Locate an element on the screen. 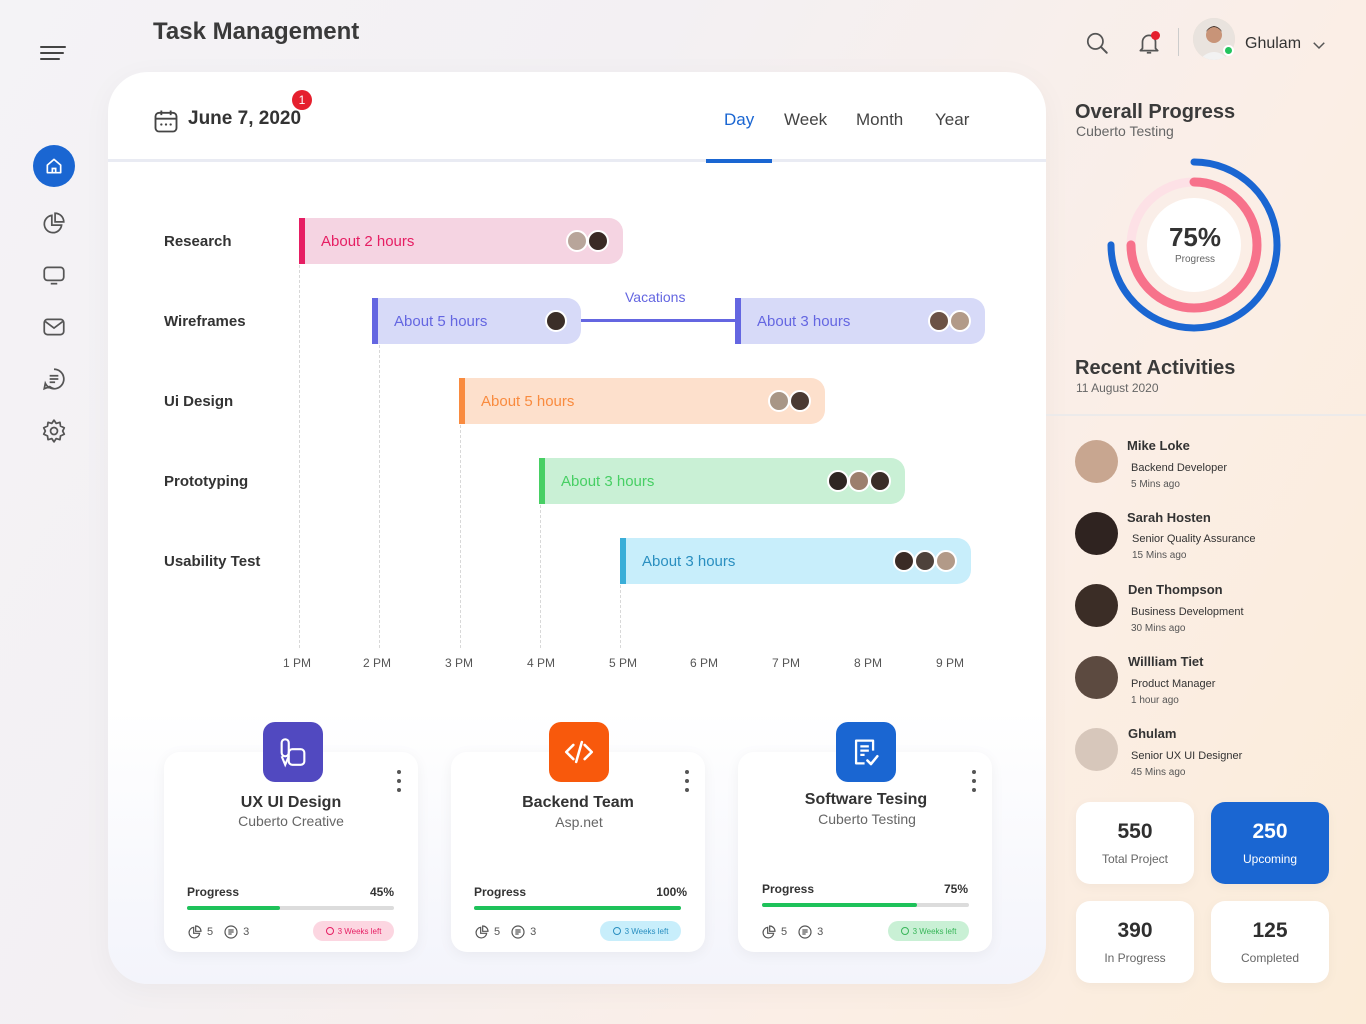  project-subtitle: Asp.net is located at coordinates (579, 822).